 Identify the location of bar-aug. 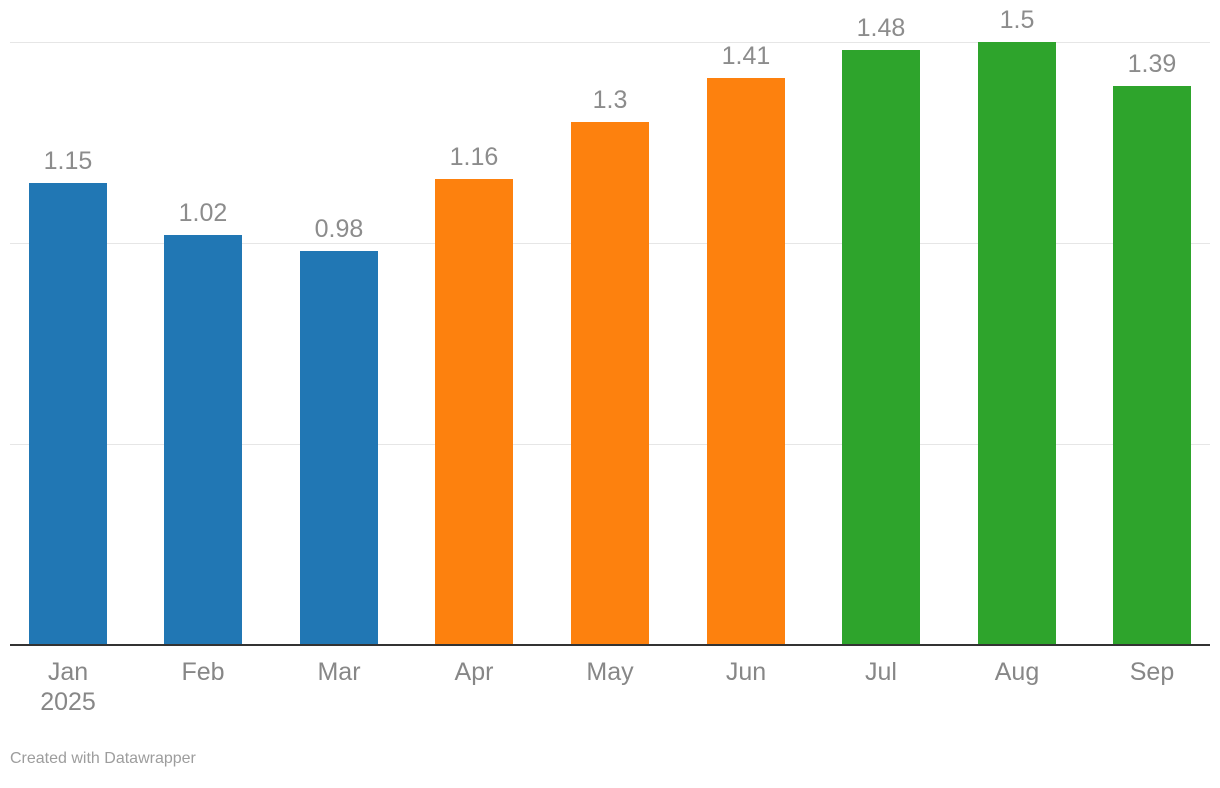
(1017, 343).